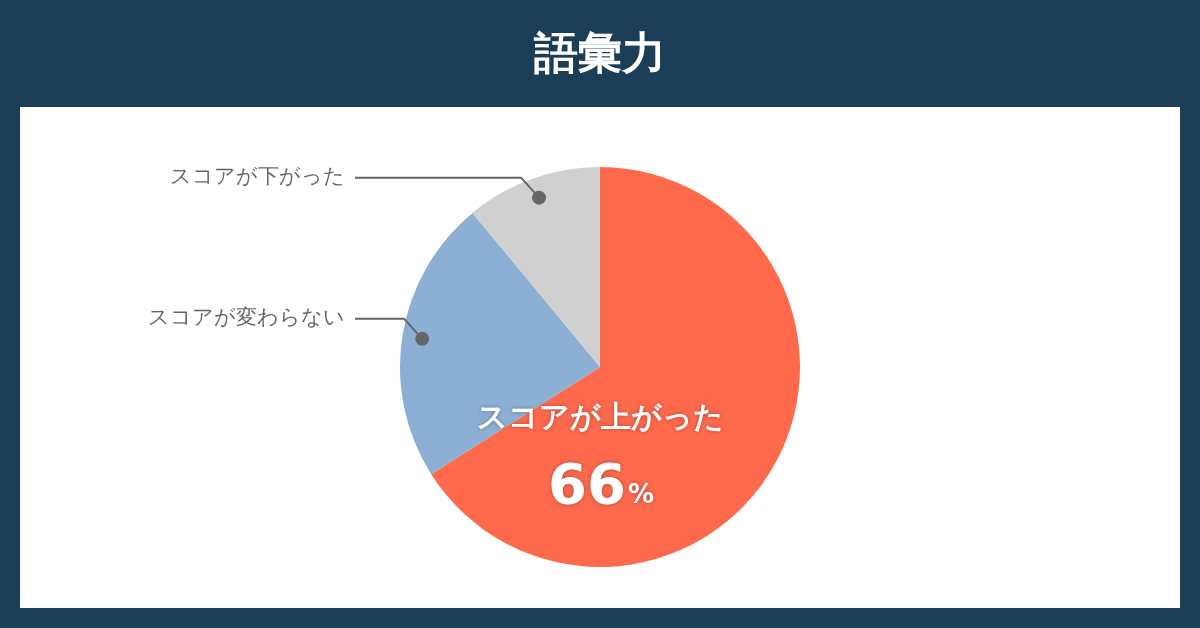 Image resolution: width=1200 pixels, height=628 pixels. What do you see at coordinates (246, 317) in the screenshot?
I see `slice-label: スコアが変わらない` at bounding box center [246, 317].